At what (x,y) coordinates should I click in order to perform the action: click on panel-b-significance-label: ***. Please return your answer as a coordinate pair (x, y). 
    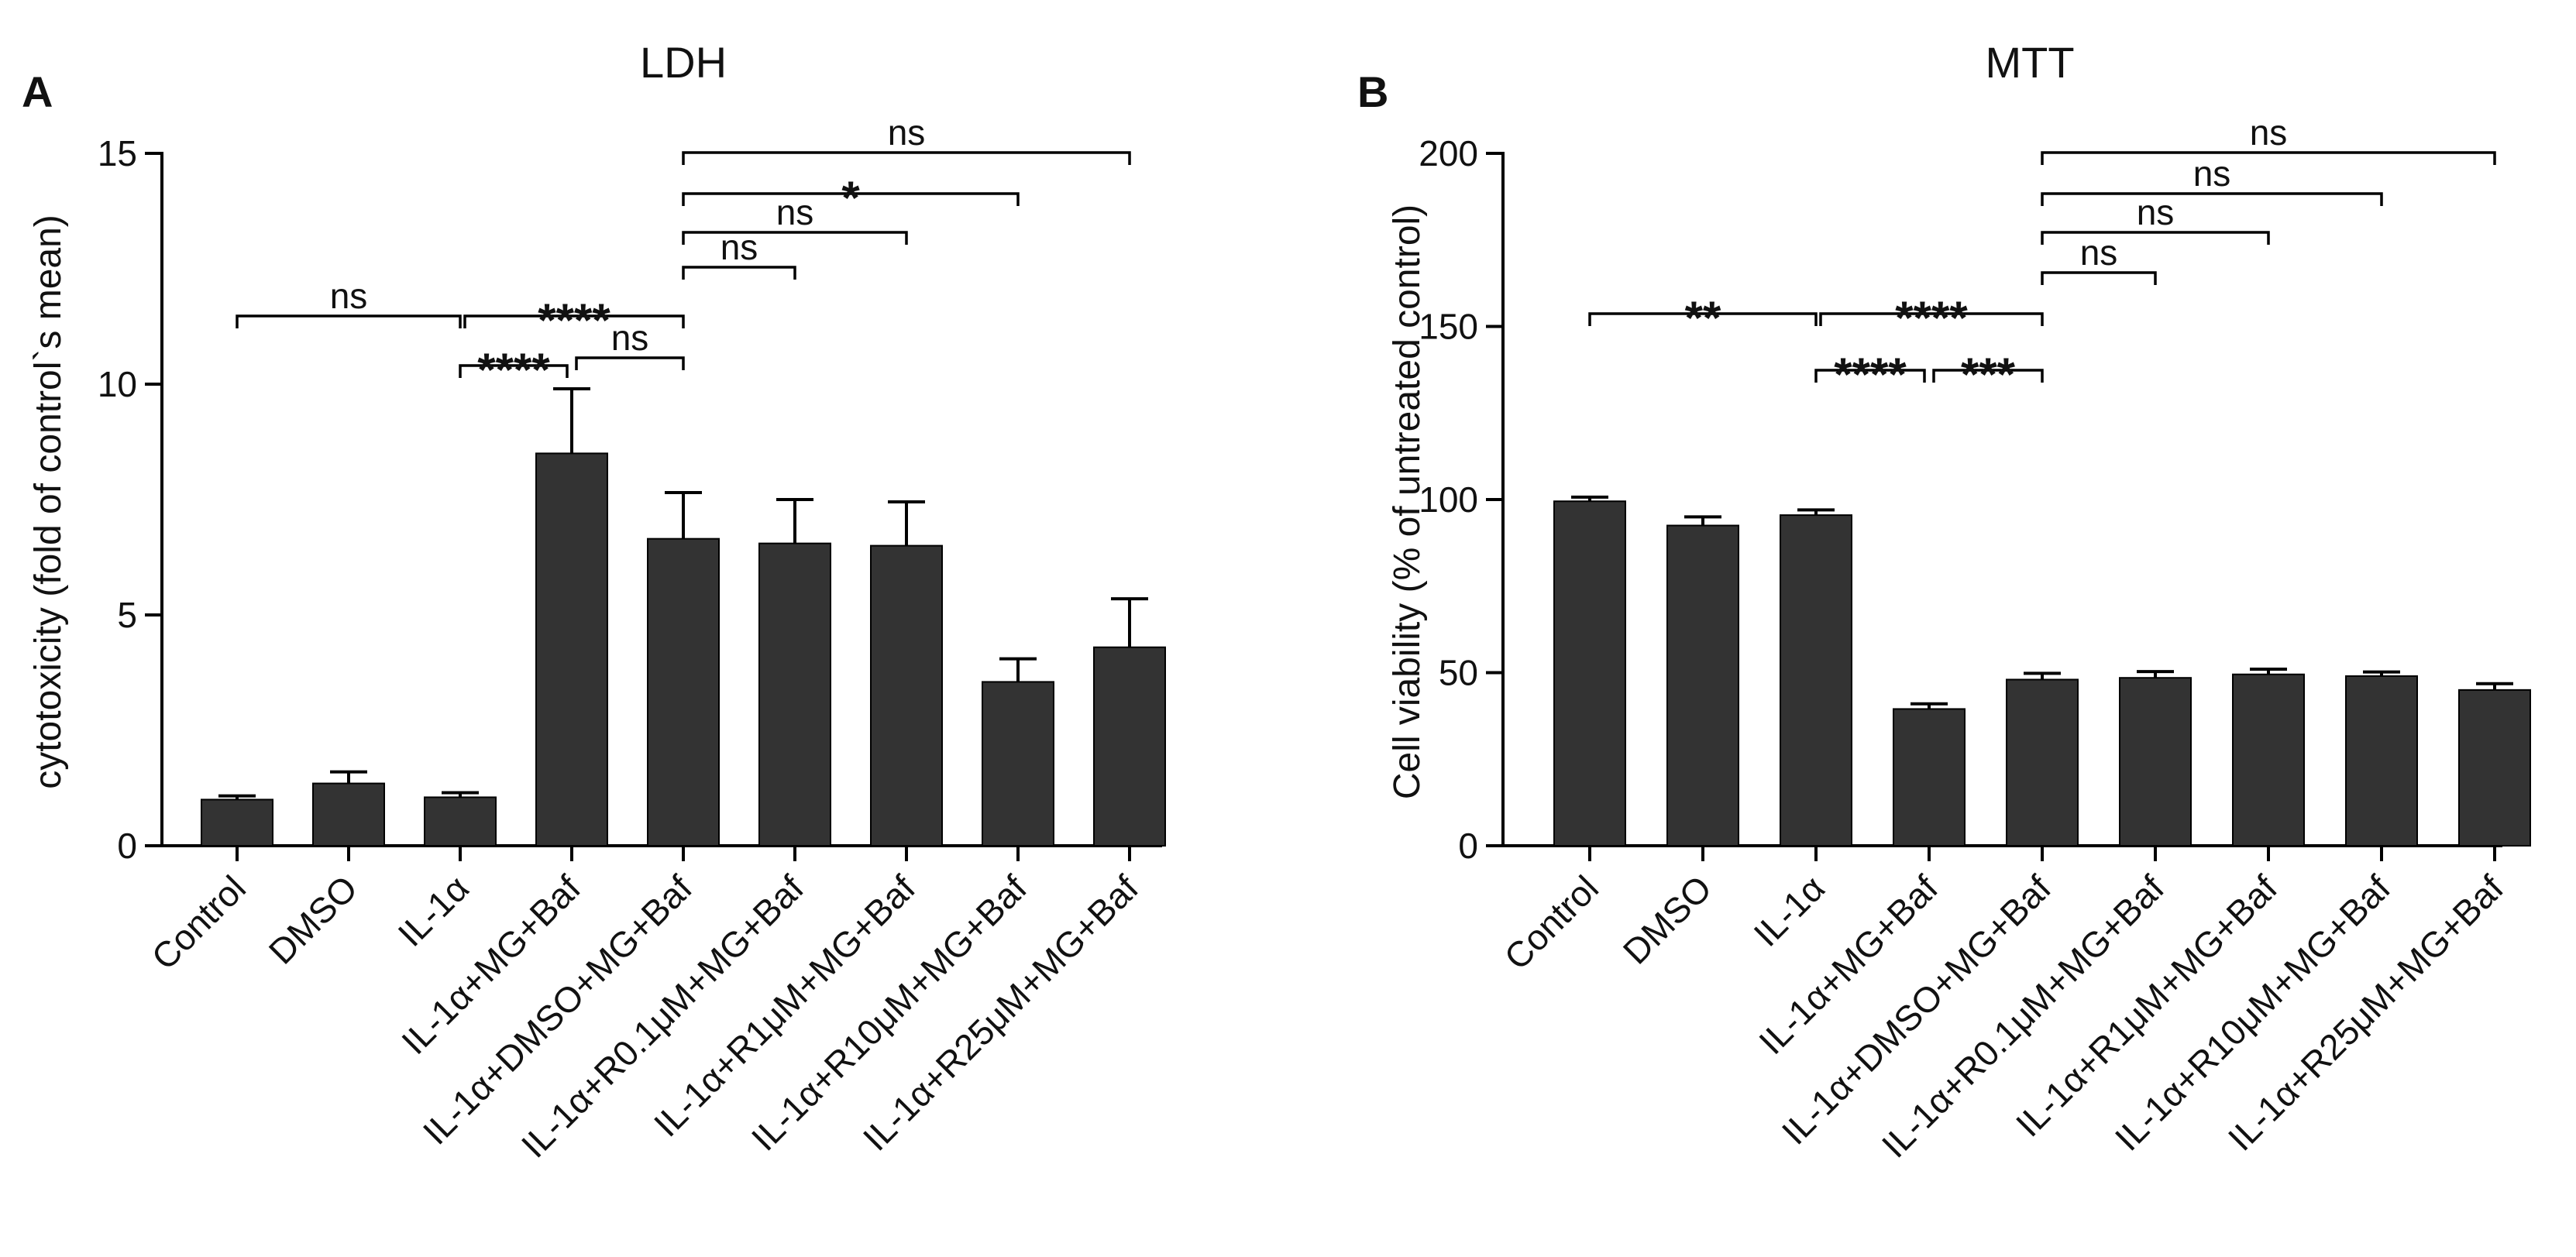
    Looking at the image, I should click on (1988, 375).